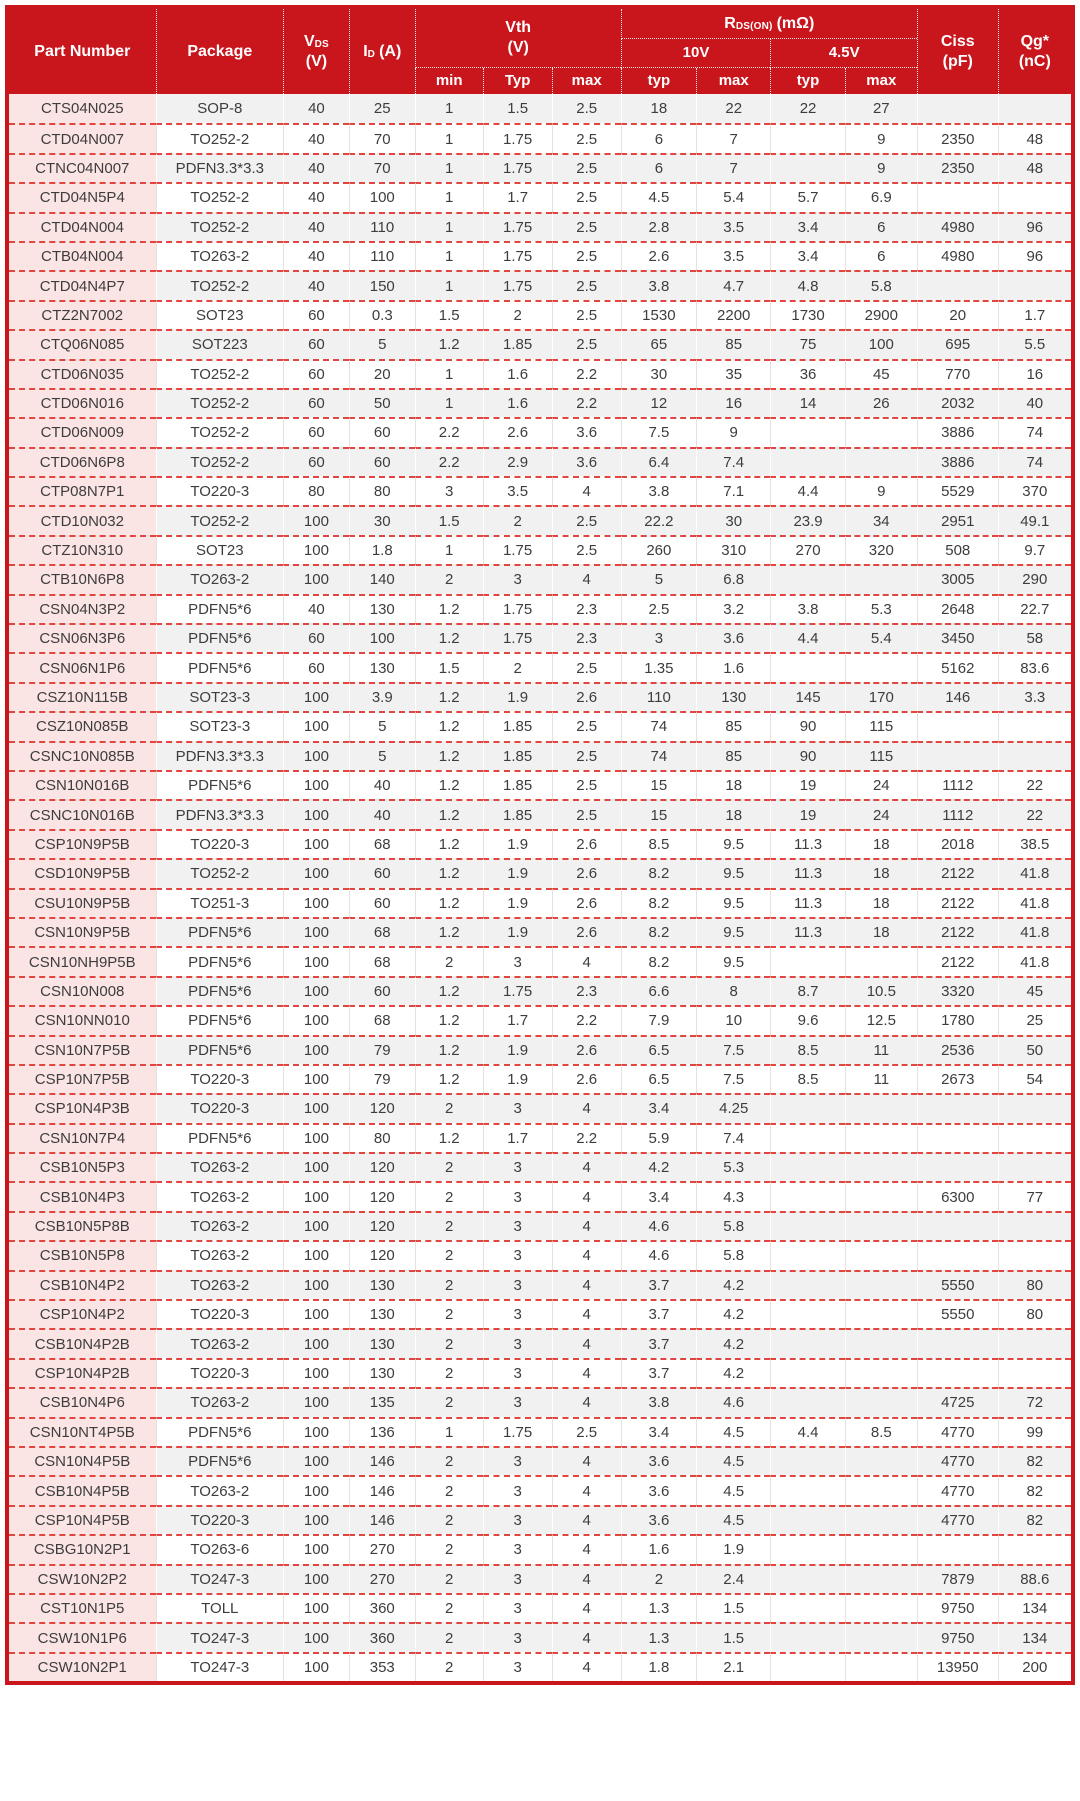 The width and height of the screenshot is (1080, 1801). I want to click on value-cell: 25, so click(381, 109).